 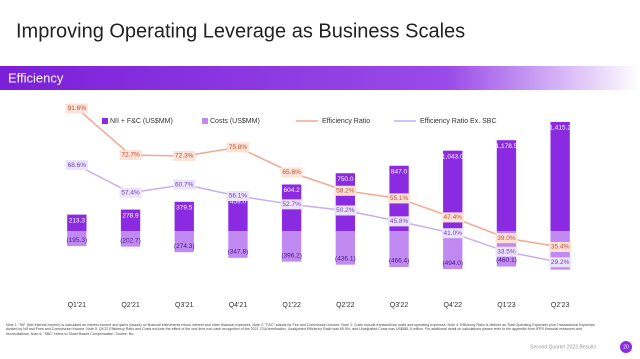 I want to click on point-label: 68.6%, so click(x=77, y=165).